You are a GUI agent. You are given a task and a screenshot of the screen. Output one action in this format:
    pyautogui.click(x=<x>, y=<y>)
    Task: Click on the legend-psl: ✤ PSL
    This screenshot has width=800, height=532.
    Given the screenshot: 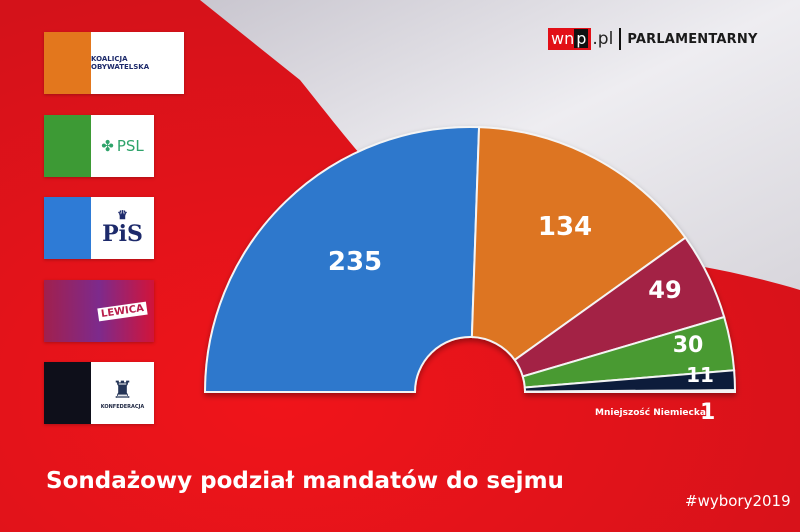 What is the action you would take?
    pyautogui.click(x=99, y=146)
    